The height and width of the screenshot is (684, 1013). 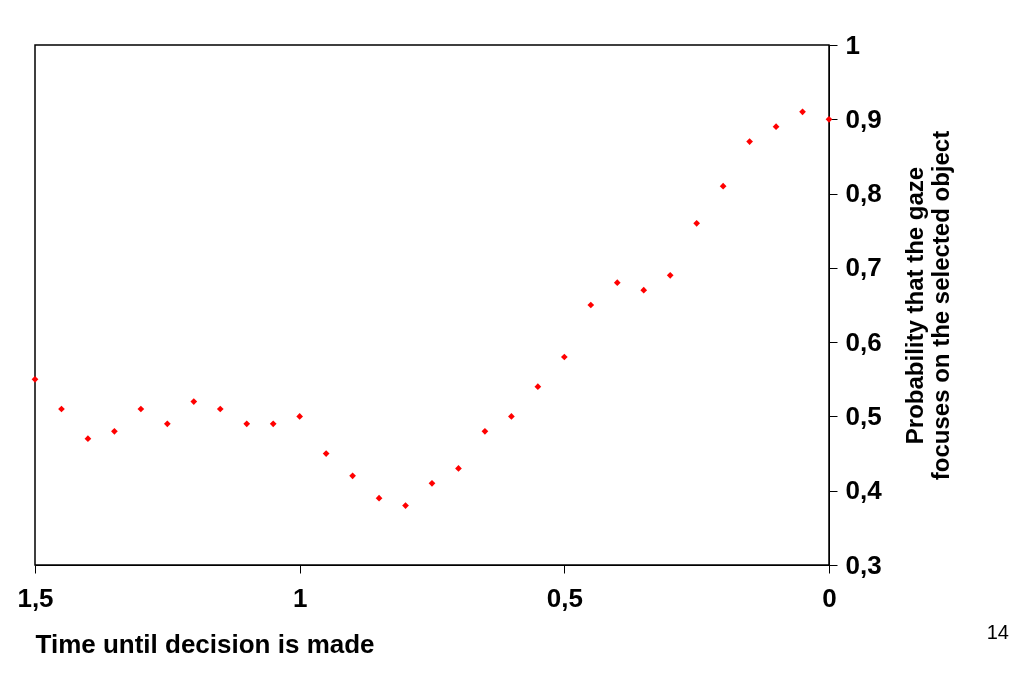 What do you see at coordinates (997, 632) in the screenshot?
I see `text: 14` at bounding box center [997, 632].